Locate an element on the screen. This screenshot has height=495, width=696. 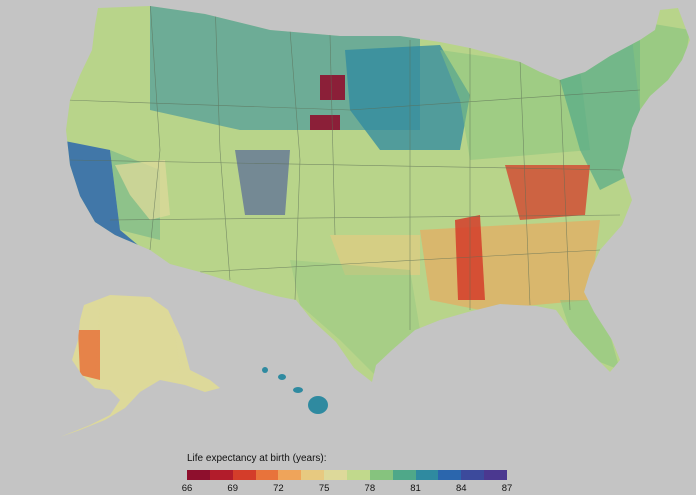
region-south-dakota-reservations is located at coordinates (327, 102).